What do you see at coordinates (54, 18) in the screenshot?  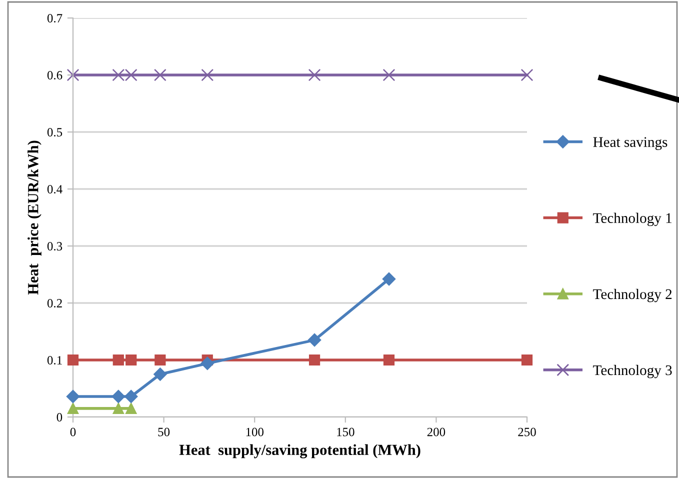 I see `y-tick-label: 0.7` at bounding box center [54, 18].